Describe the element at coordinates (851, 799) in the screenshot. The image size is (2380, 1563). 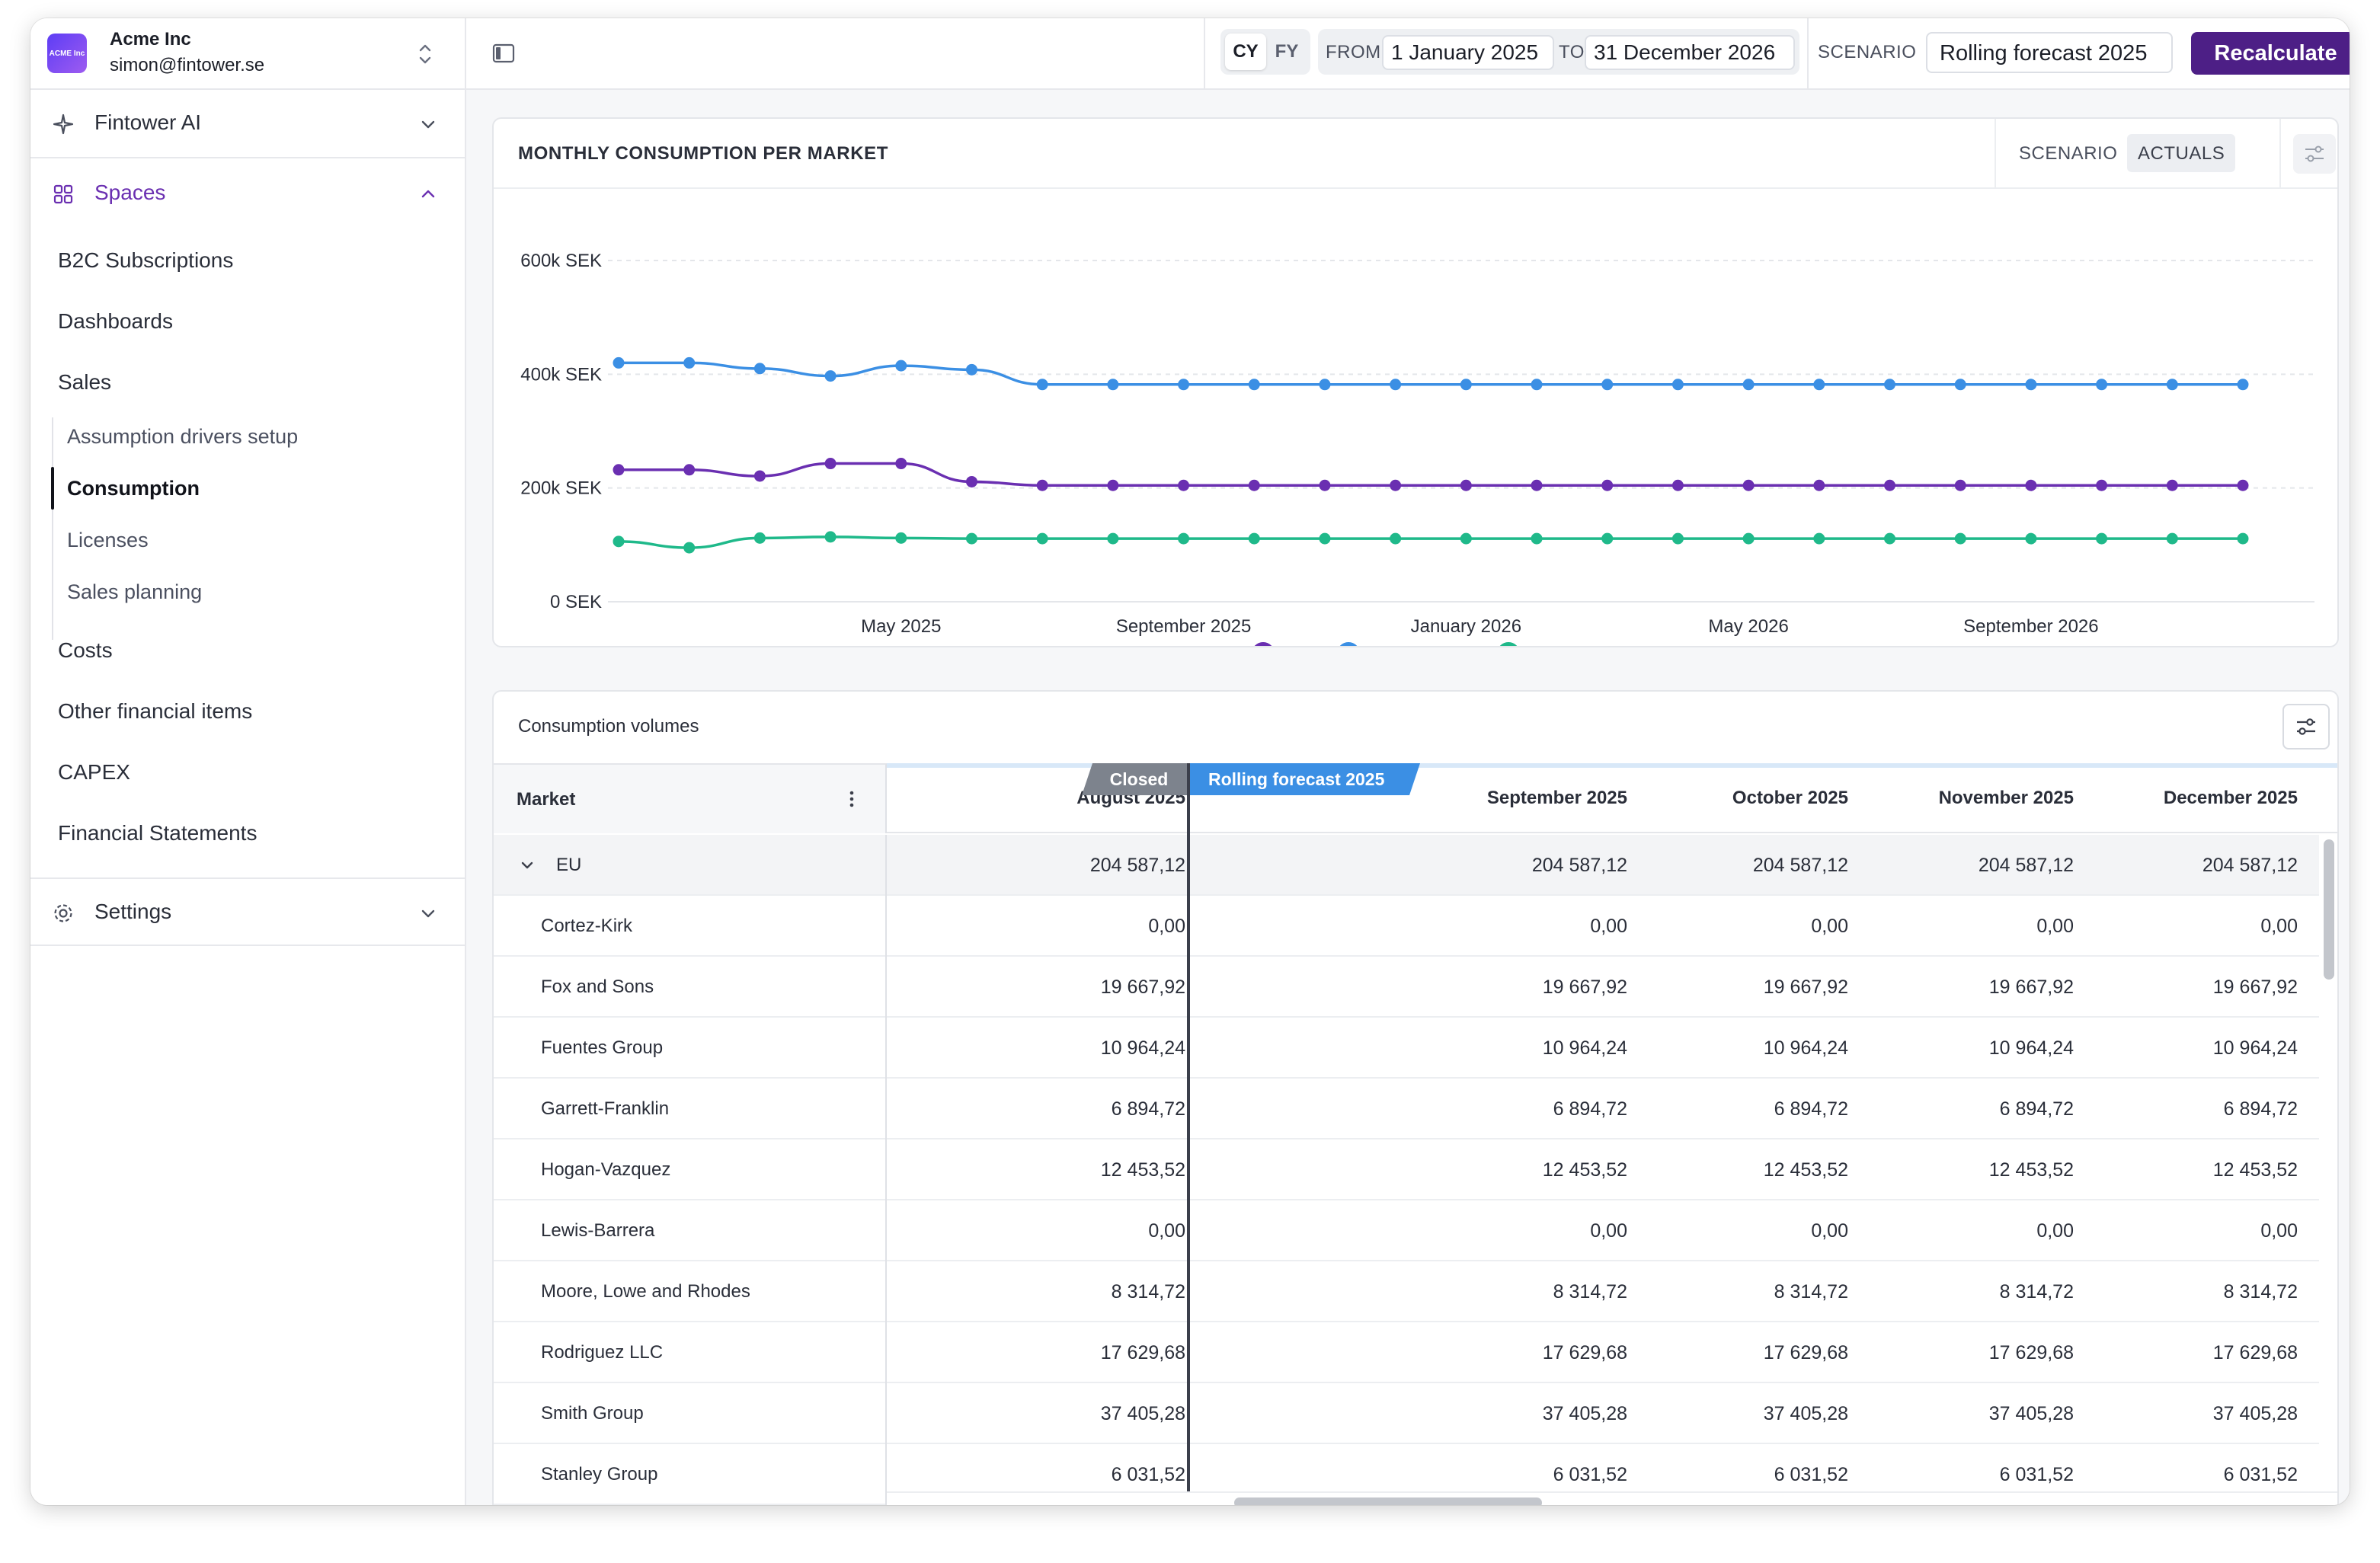
I see `more-vertical-icon` at that location.